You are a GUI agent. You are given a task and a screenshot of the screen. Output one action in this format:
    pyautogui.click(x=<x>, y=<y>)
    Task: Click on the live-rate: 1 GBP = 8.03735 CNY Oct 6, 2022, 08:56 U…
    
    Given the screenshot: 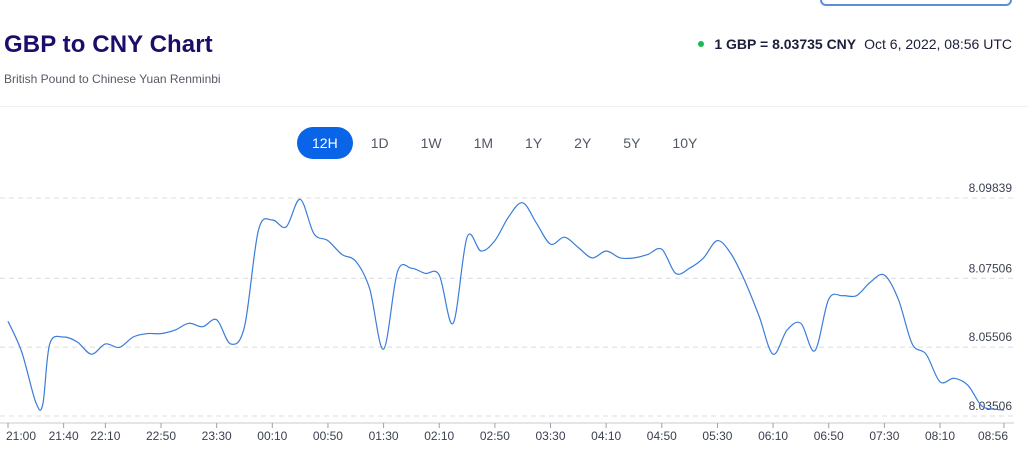 What is the action you would take?
    pyautogui.click(x=855, y=44)
    